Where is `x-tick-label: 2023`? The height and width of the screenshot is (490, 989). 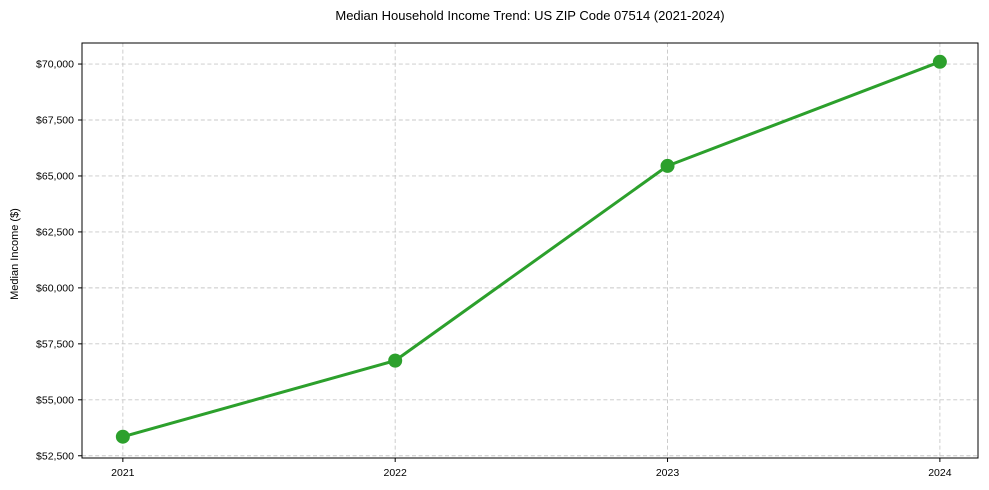 x-tick-label: 2023 is located at coordinates (668, 473).